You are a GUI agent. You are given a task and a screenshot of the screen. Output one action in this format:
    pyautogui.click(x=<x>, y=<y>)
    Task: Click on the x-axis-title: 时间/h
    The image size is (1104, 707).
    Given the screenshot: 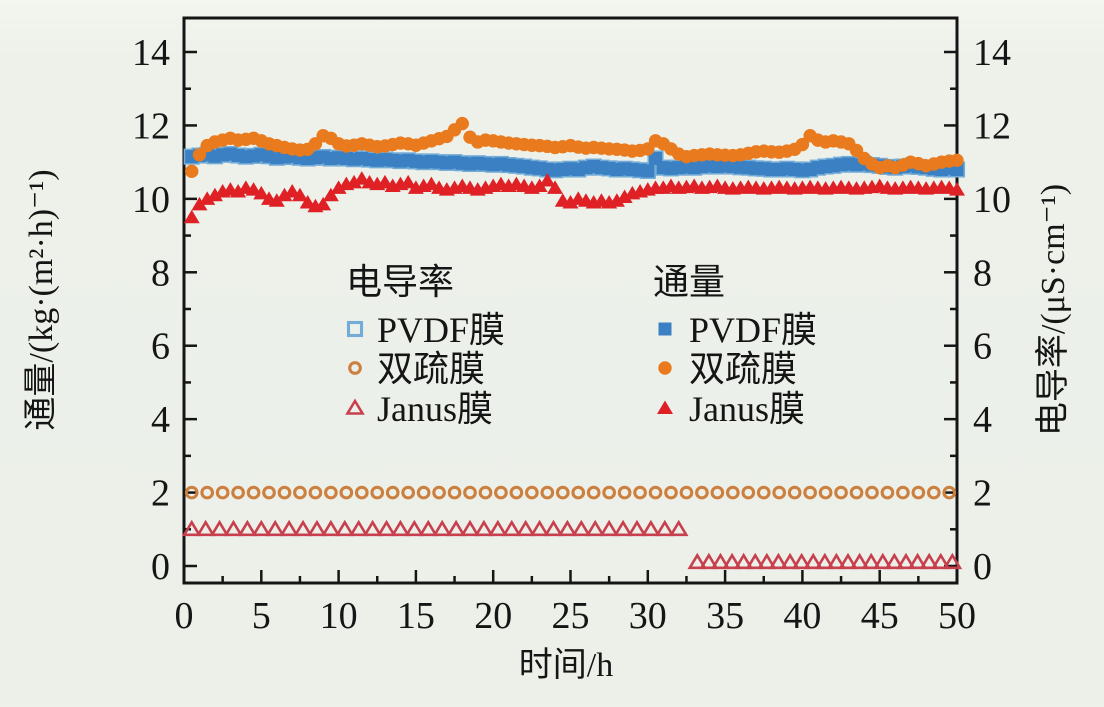 What is the action you would take?
    pyautogui.click(x=566, y=665)
    